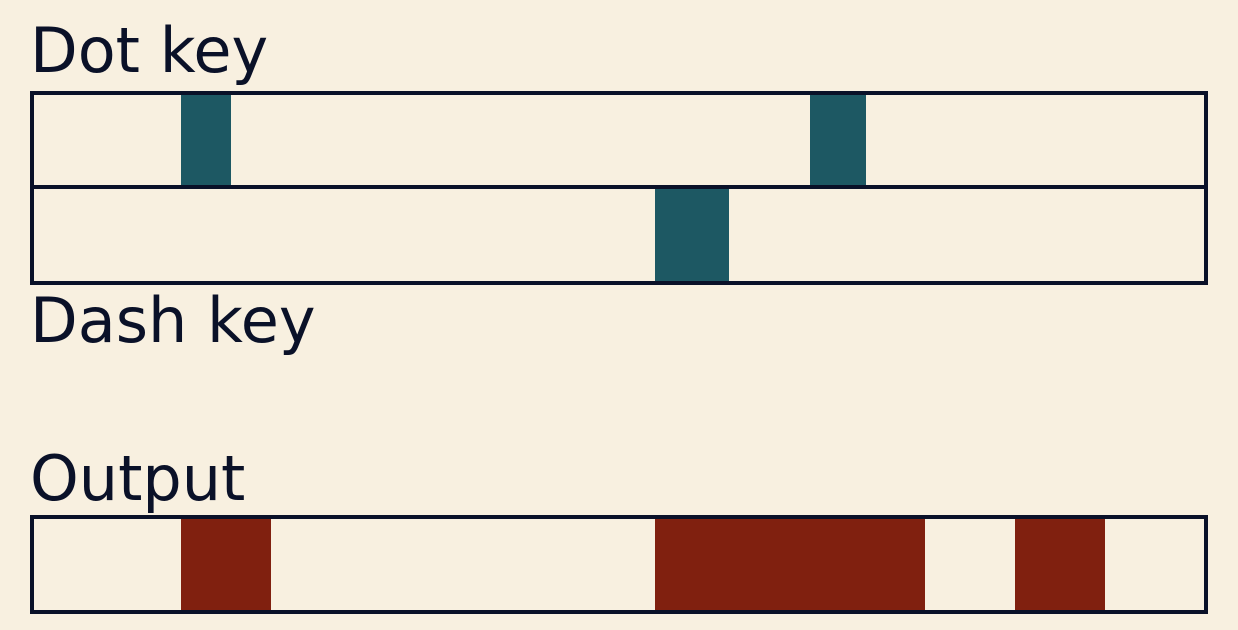 This screenshot has width=1238, height=630. What do you see at coordinates (692, 235) in the screenshot?
I see `dash-pulse` at bounding box center [692, 235].